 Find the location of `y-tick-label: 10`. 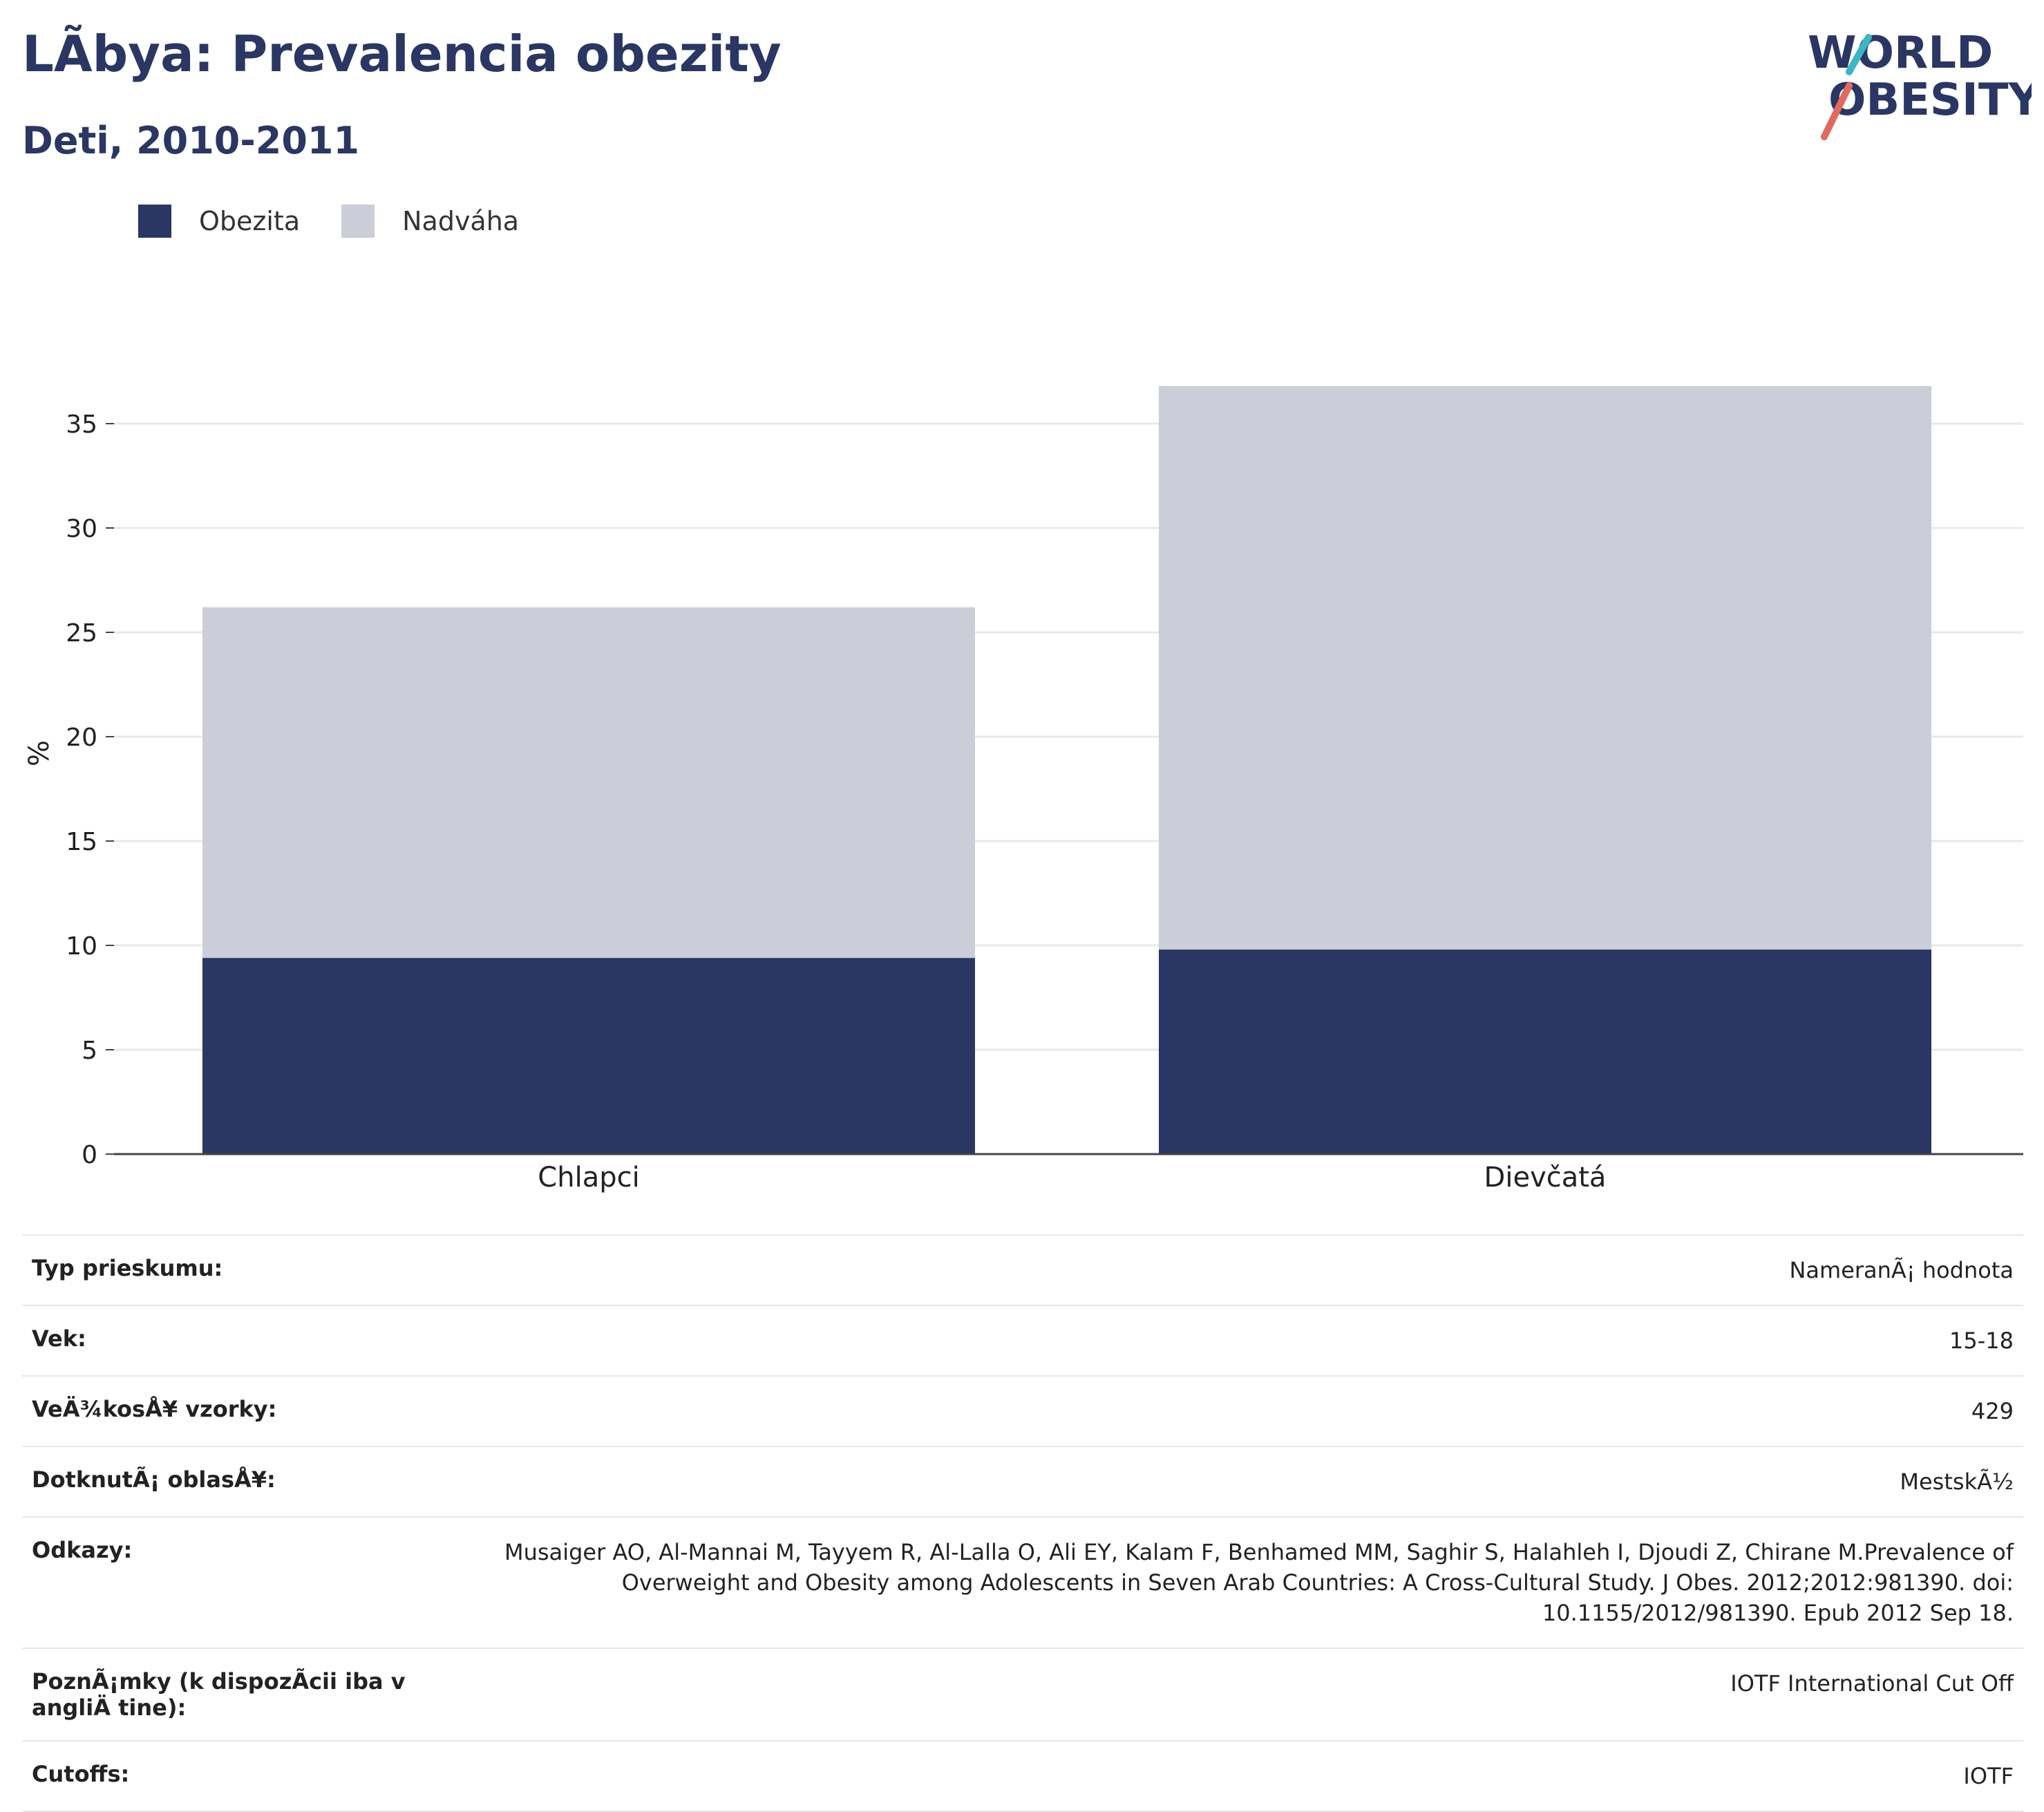

y-tick-label: 10 is located at coordinates (81, 946).